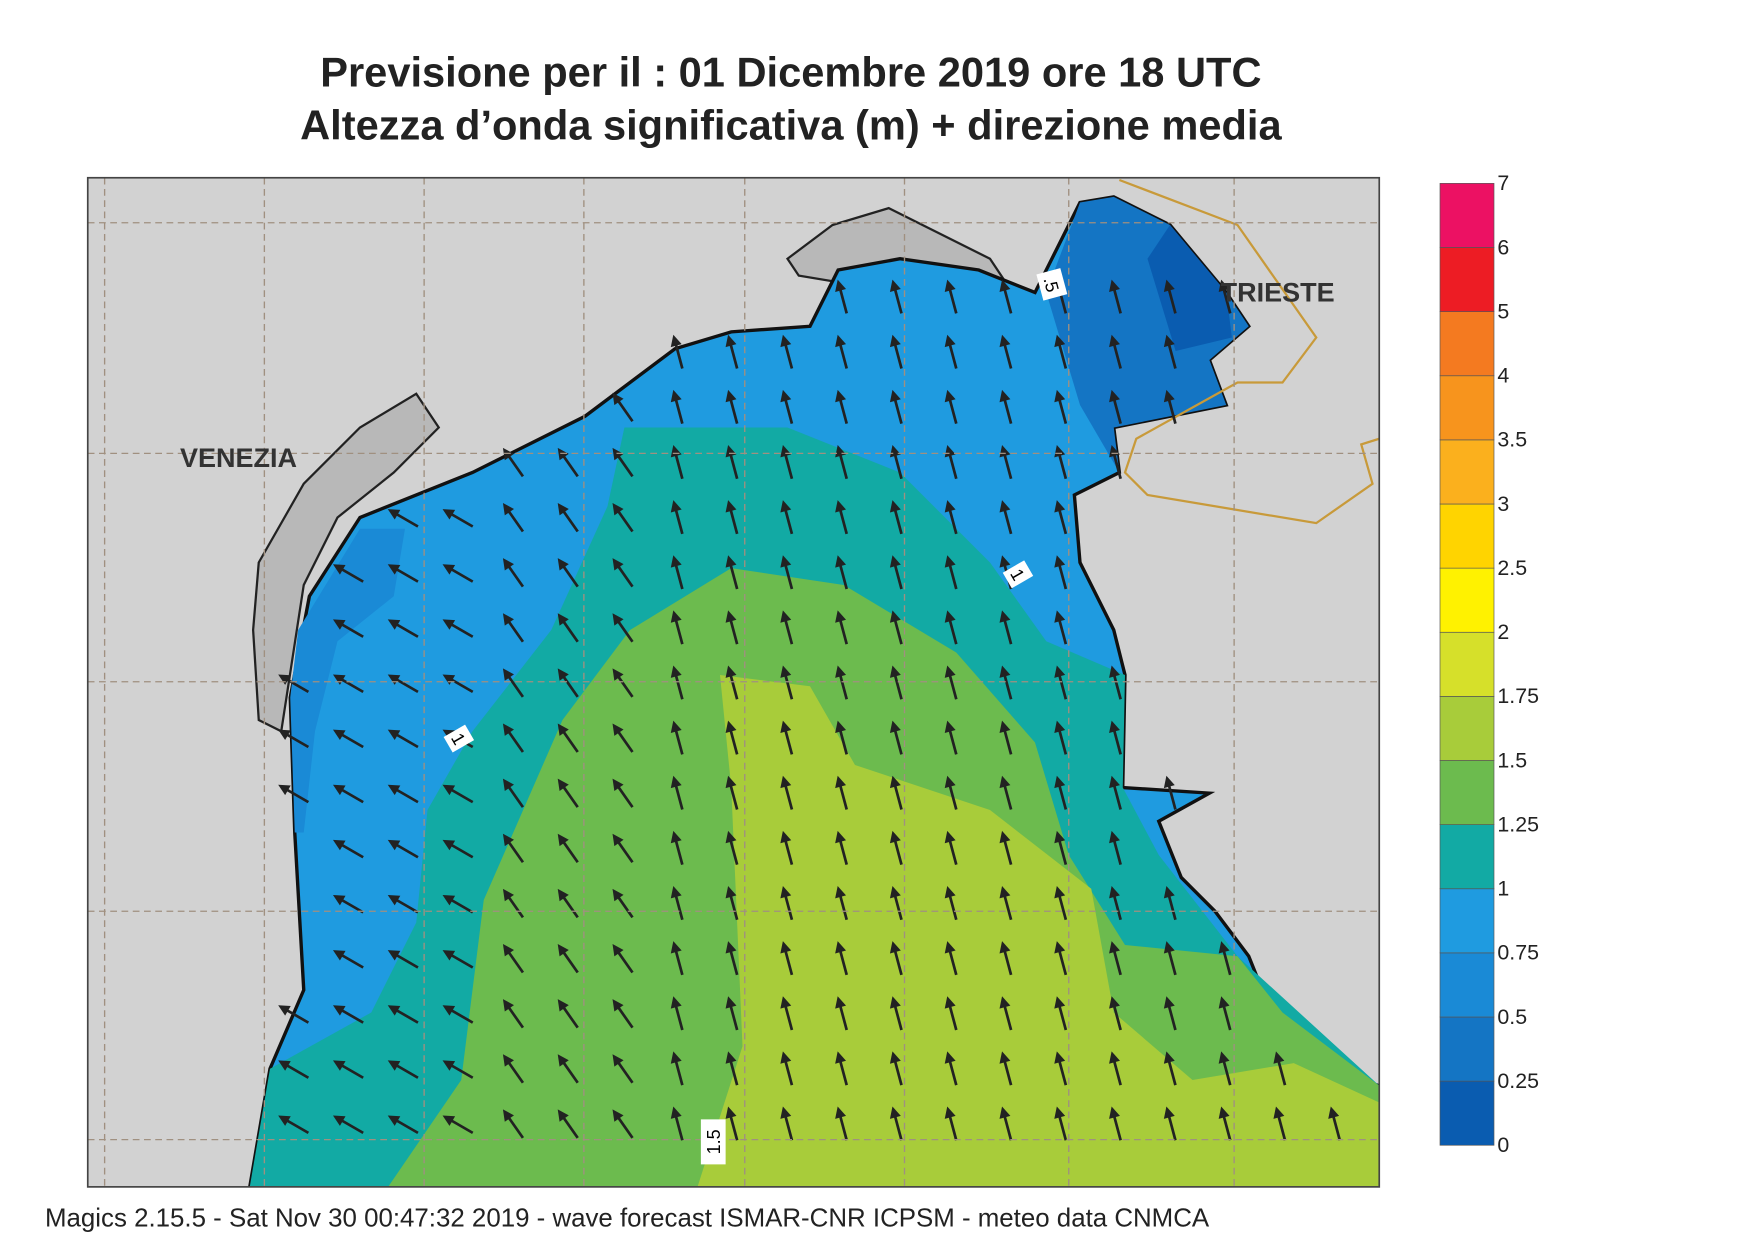 This screenshot has width=1755, height=1242. What do you see at coordinates (1512, 440) in the screenshot?
I see `colorbar-label: 3.5` at bounding box center [1512, 440].